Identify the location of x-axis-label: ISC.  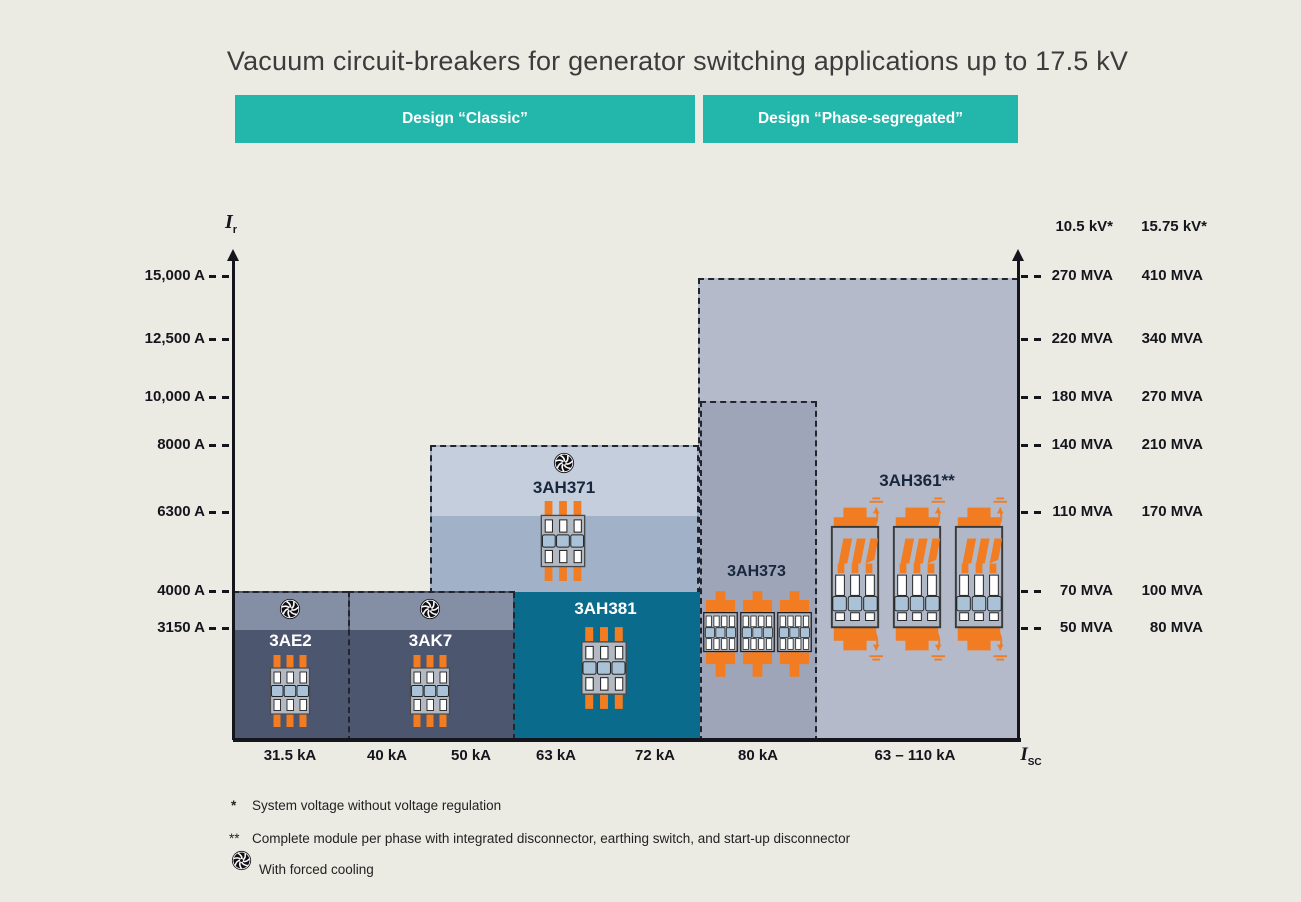
(1031, 756).